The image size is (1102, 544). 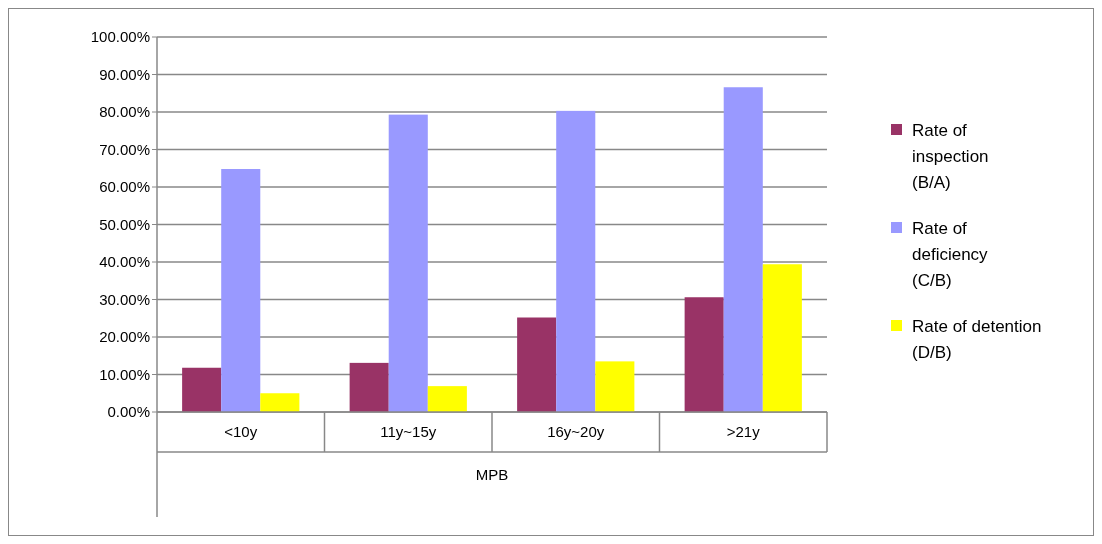 What do you see at coordinates (120, 37) in the screenshot?
I see `y-tick-label: 100.00%` at bounding box center [120, 37].